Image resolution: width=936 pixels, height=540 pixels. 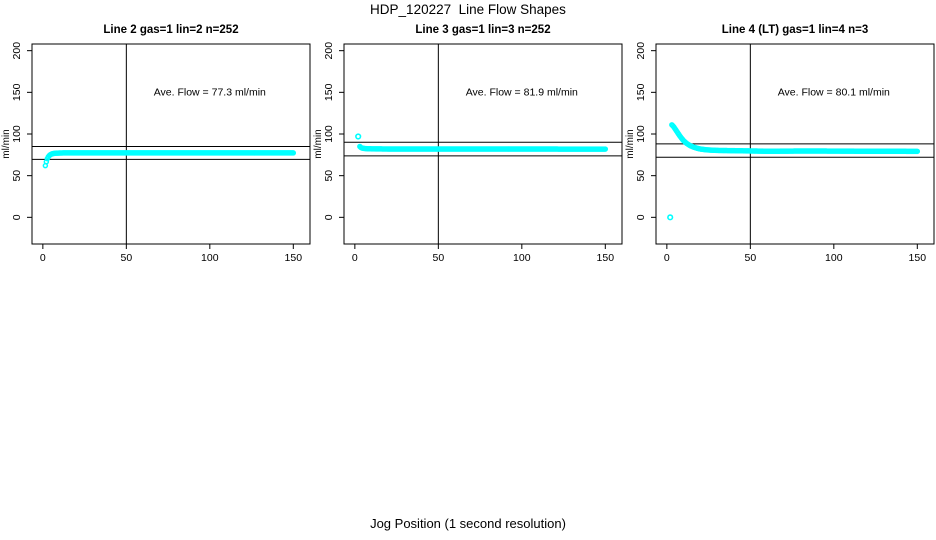 What do you see at coordinates (482, 30) in the screenshot?
I see `panel-title: Line 3 gas=1 lin=3 n=252` at bounding box center [482, 30].